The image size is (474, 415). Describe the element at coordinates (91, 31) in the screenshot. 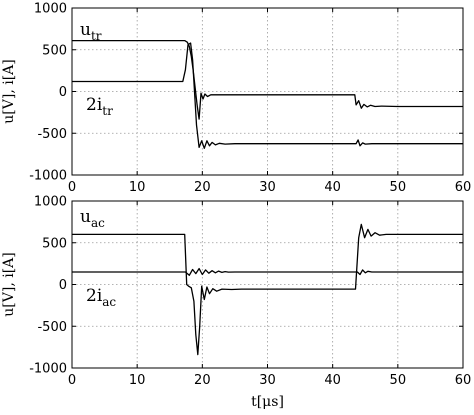

I see `series-annotation: utr` at that location.